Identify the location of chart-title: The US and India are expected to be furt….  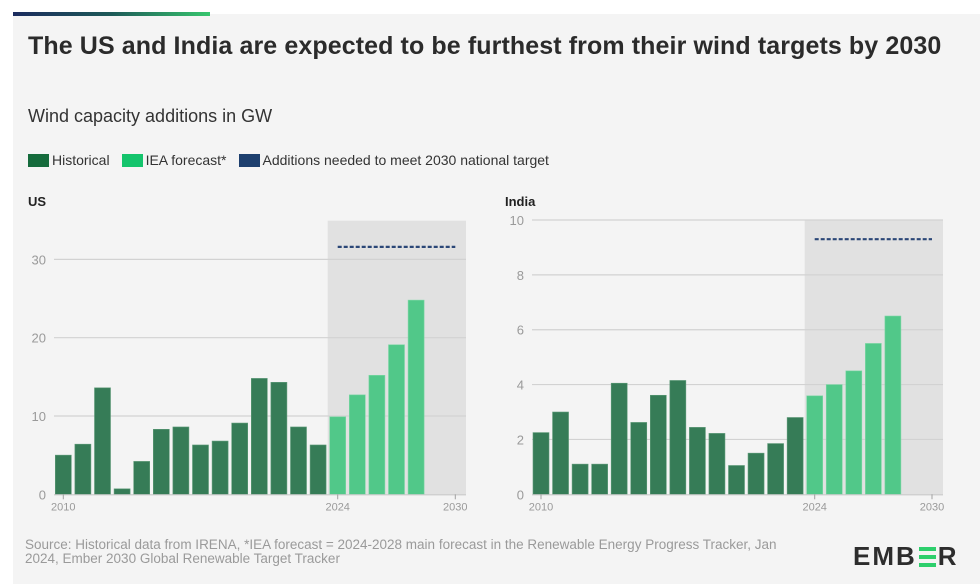
(485, 46).